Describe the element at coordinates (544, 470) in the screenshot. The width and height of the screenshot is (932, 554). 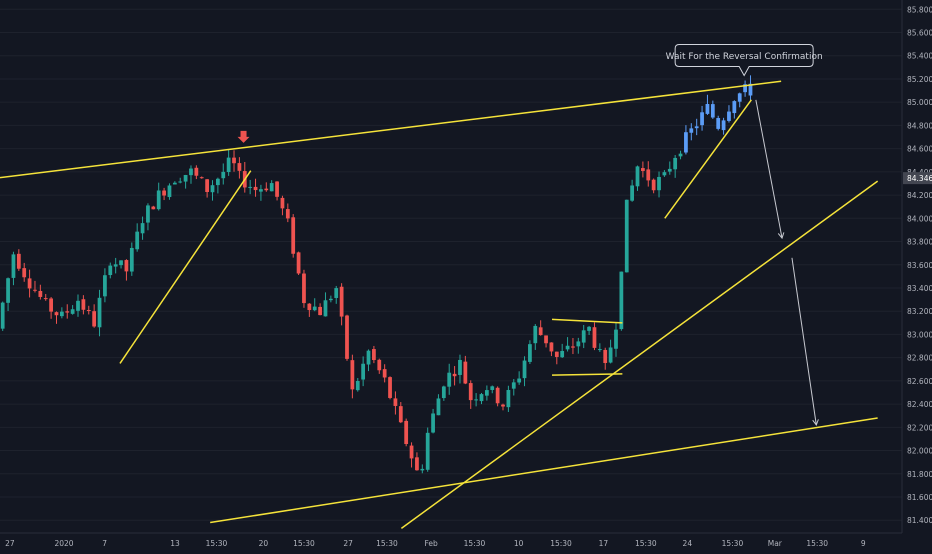
I see `lower-channel-line` at that location.